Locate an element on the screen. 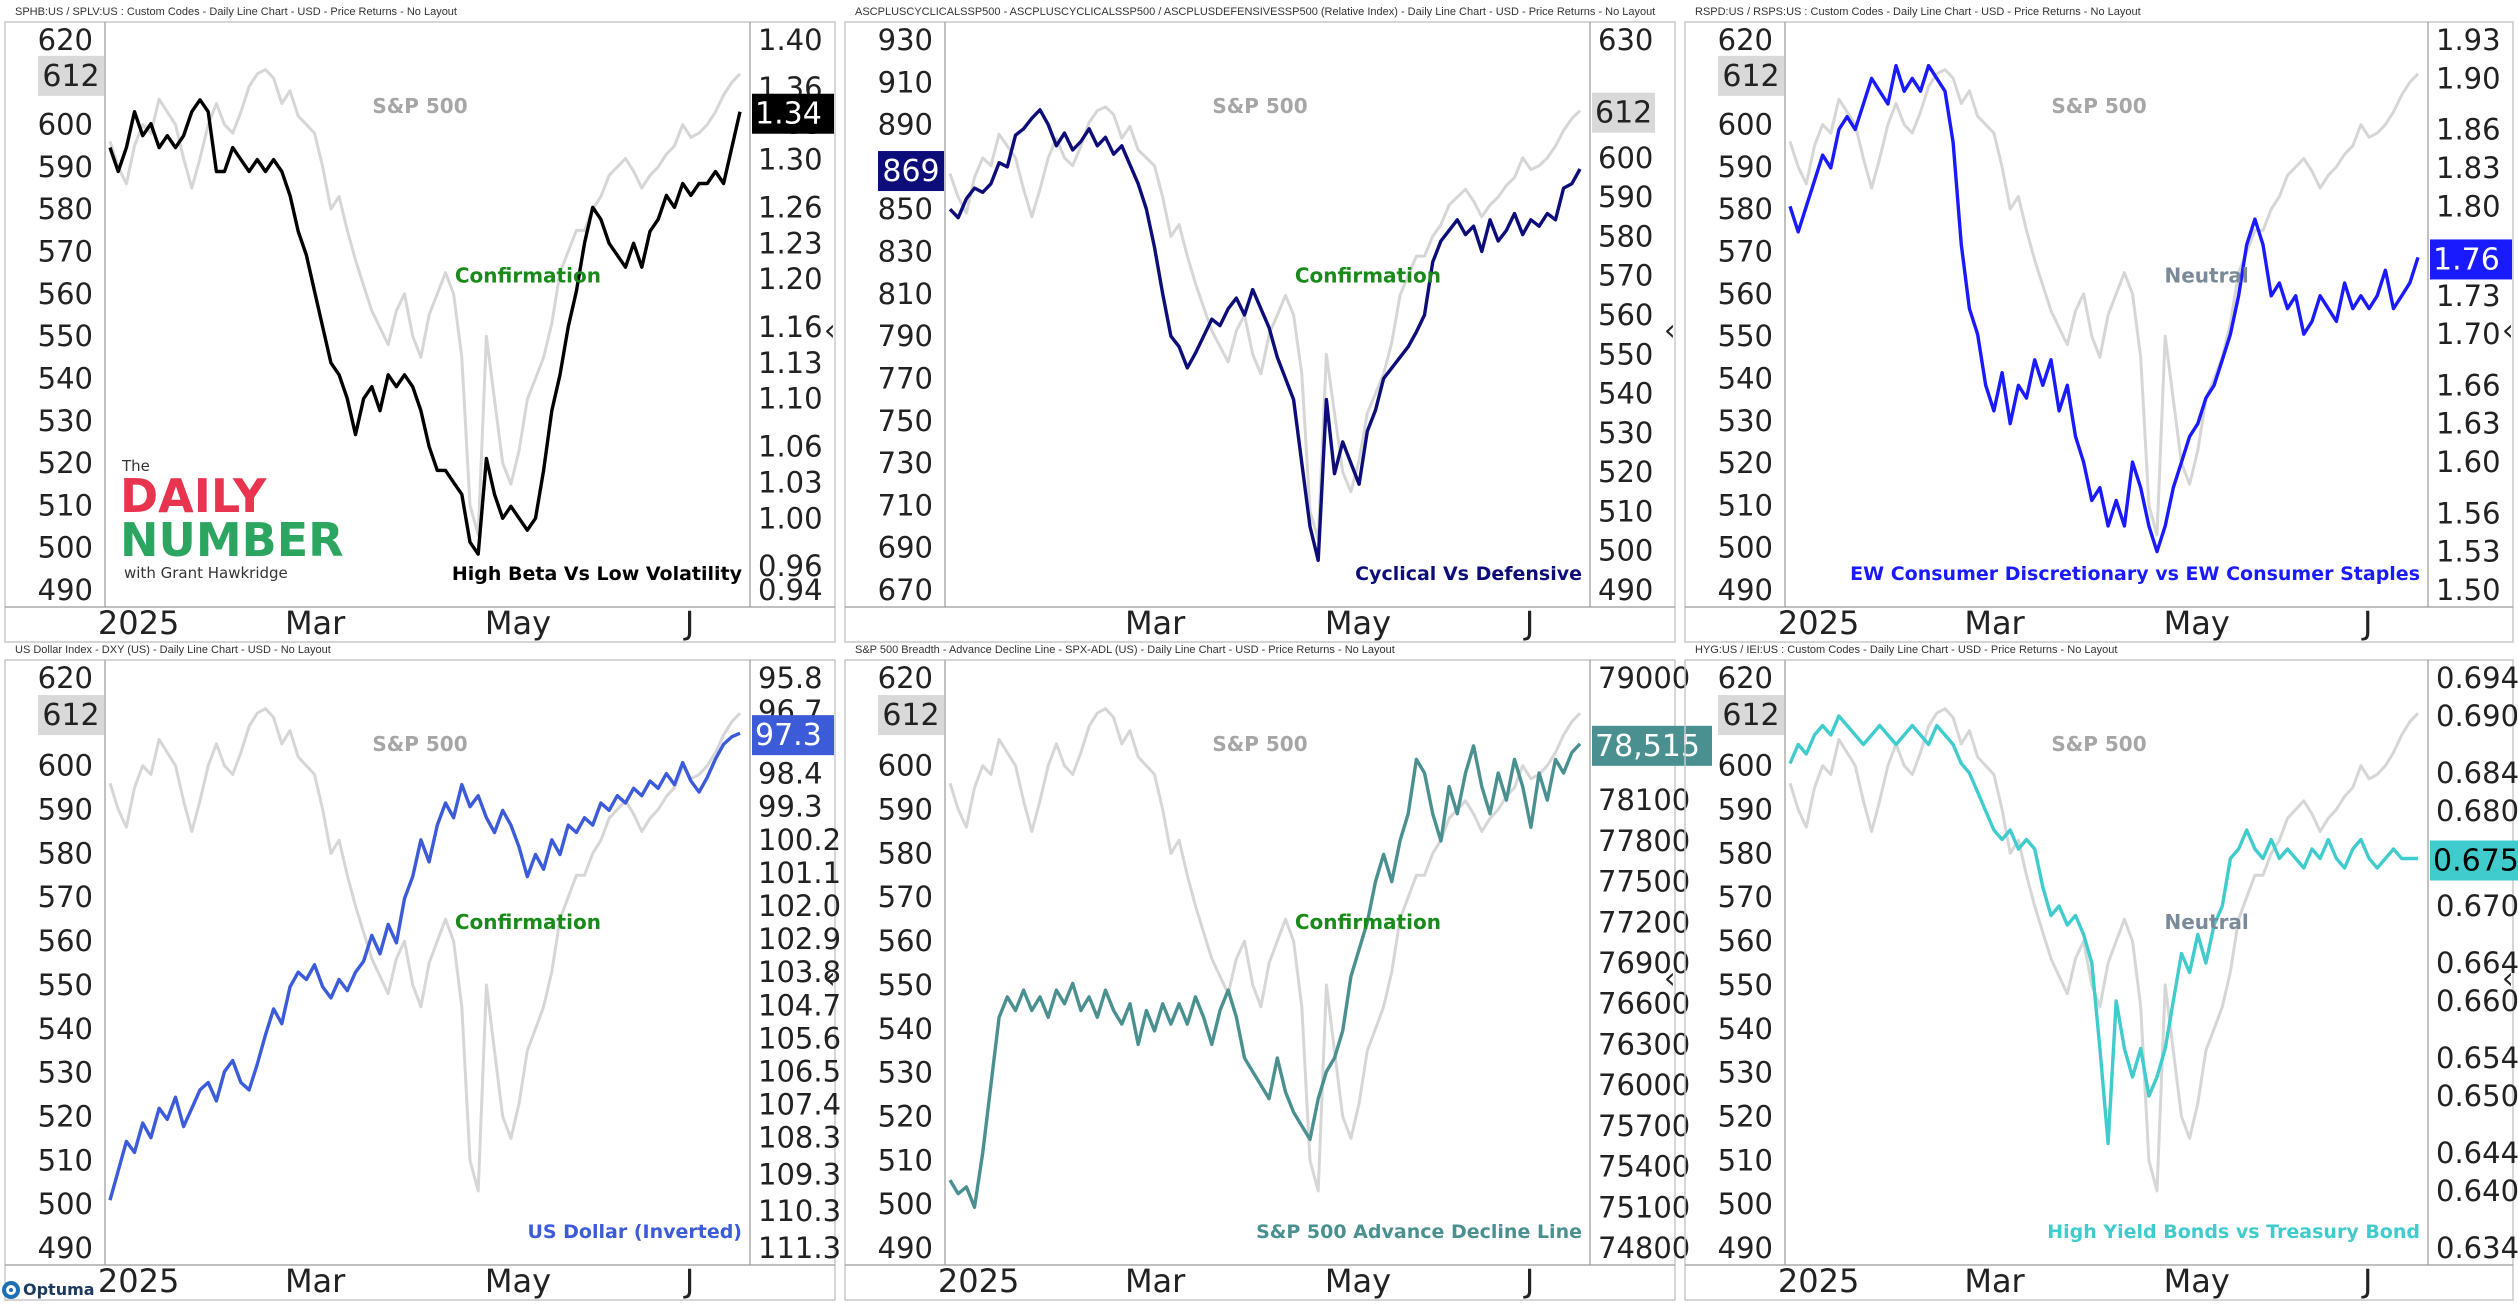 Image resolution: width=2518 pixels, height=1307 pixels. right-tick-label: 75100 is located at coordinates (1644, 1207).